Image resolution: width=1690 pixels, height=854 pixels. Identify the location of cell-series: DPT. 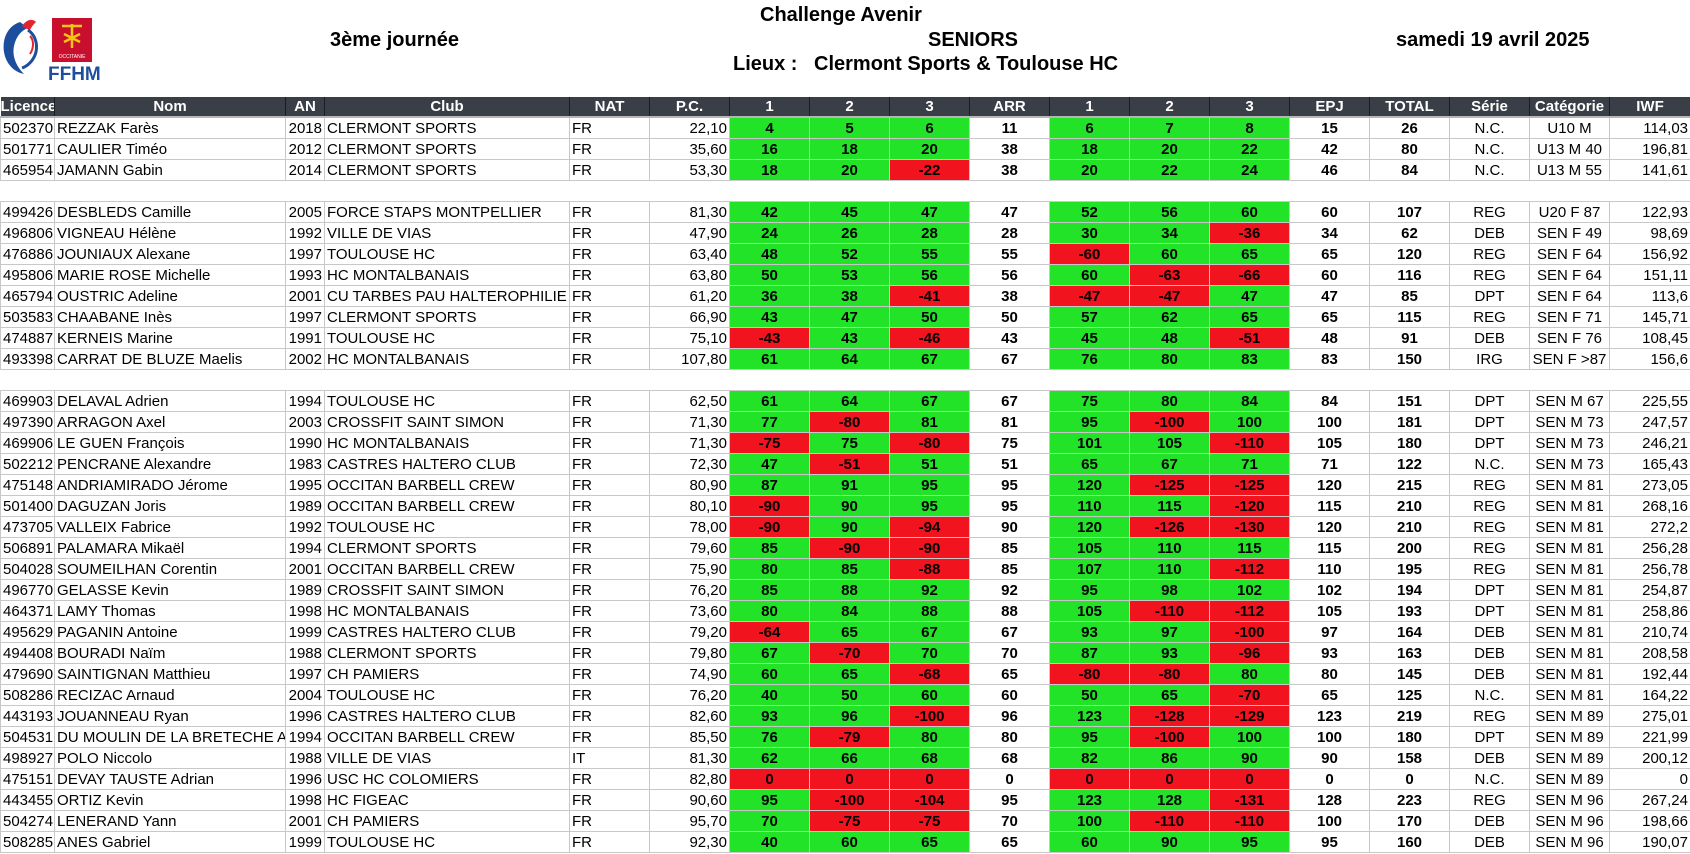
(1489, 422).